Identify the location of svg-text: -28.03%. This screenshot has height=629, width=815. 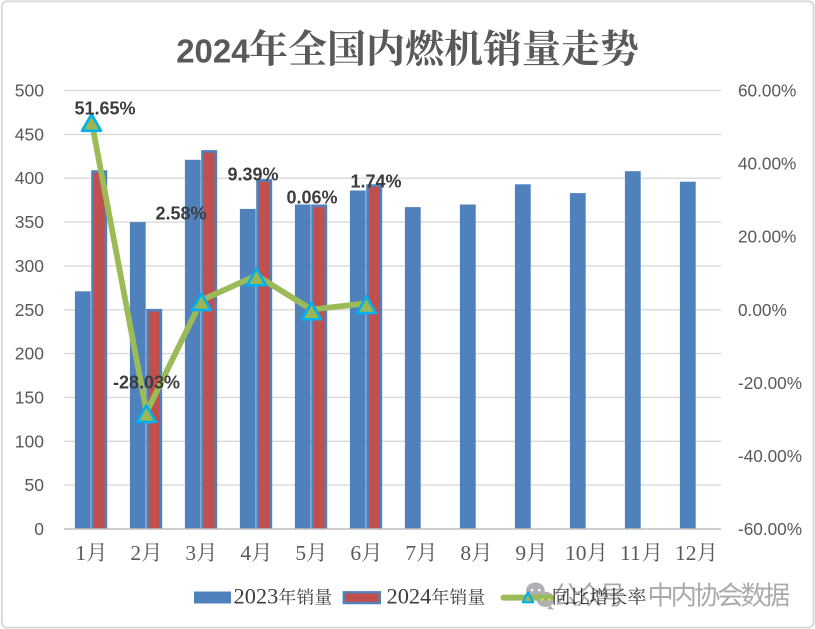
(146, 382).